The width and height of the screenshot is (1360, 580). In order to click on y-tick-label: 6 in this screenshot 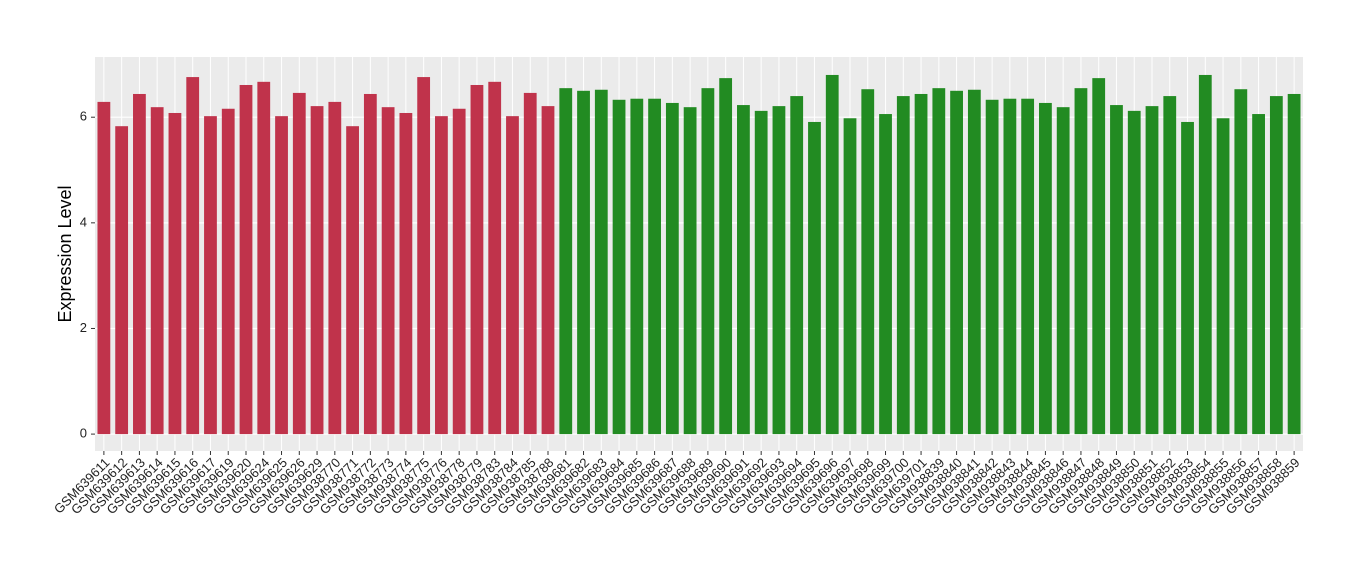, I will do `click(83, 116)`.